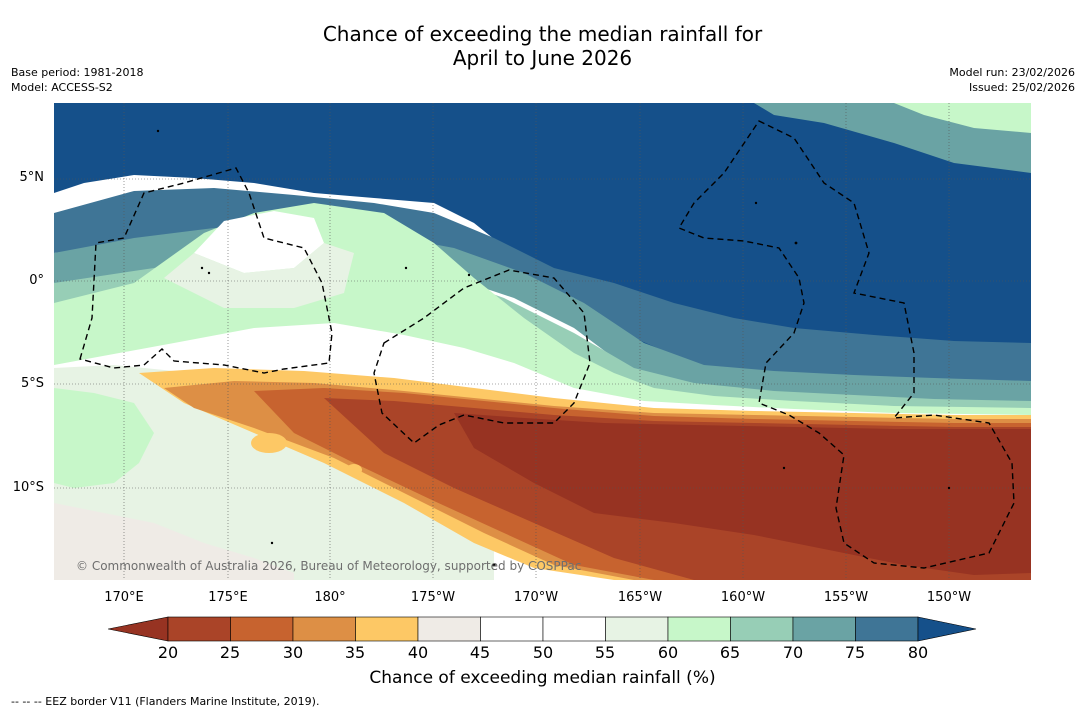 This screenshot has width=1085, height=713. I want to click on north-palegreen-patch, so click(259, 275).